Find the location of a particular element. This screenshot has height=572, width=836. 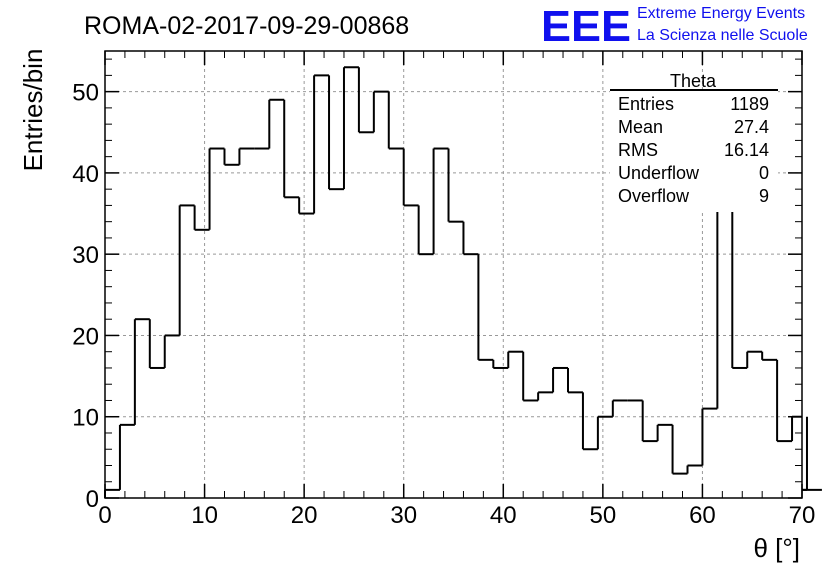

stats-value-overflow: 9 is located at coordinates (764, 196).